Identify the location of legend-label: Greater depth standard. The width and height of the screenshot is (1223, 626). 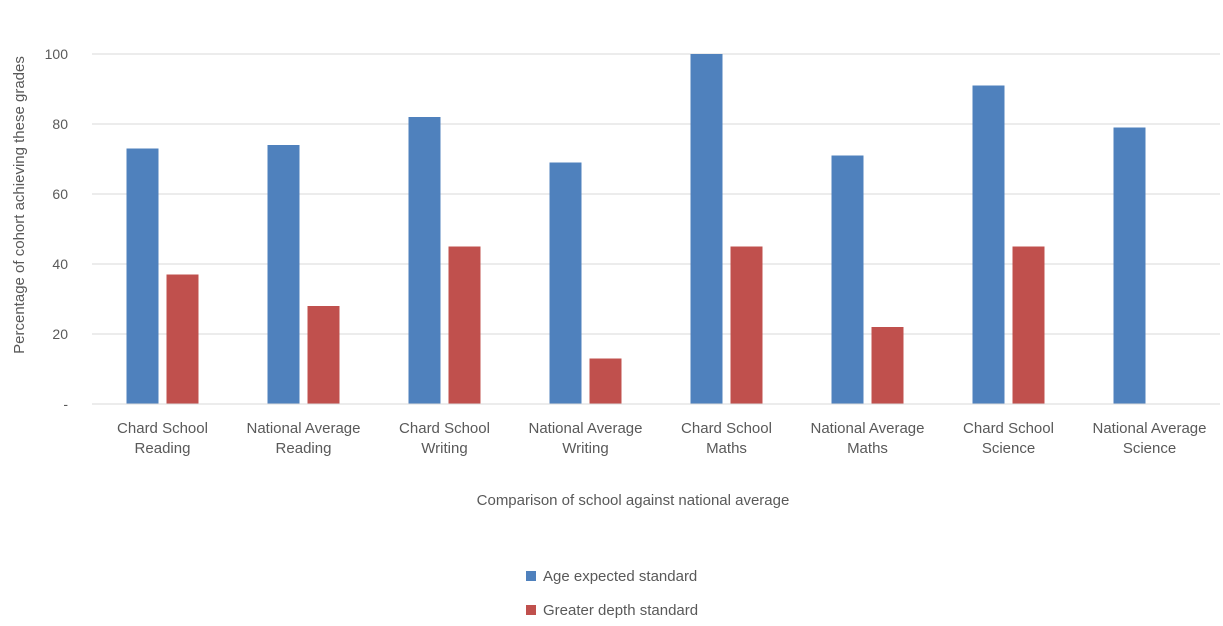
(620, 610).